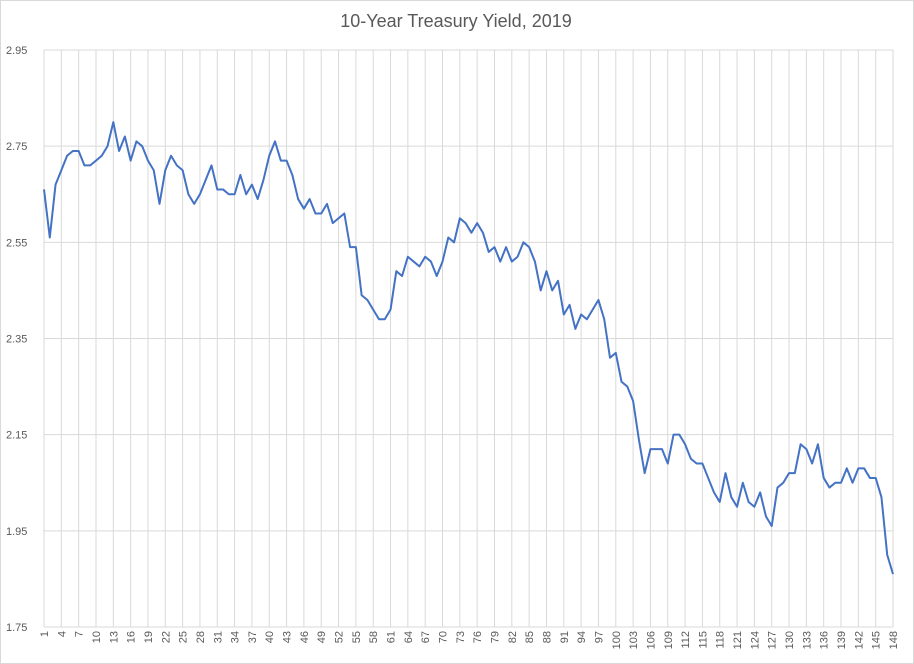 This screenshot has width=914, height=664. I want to click on y-tick-label: 2.35, so click(16, 340).